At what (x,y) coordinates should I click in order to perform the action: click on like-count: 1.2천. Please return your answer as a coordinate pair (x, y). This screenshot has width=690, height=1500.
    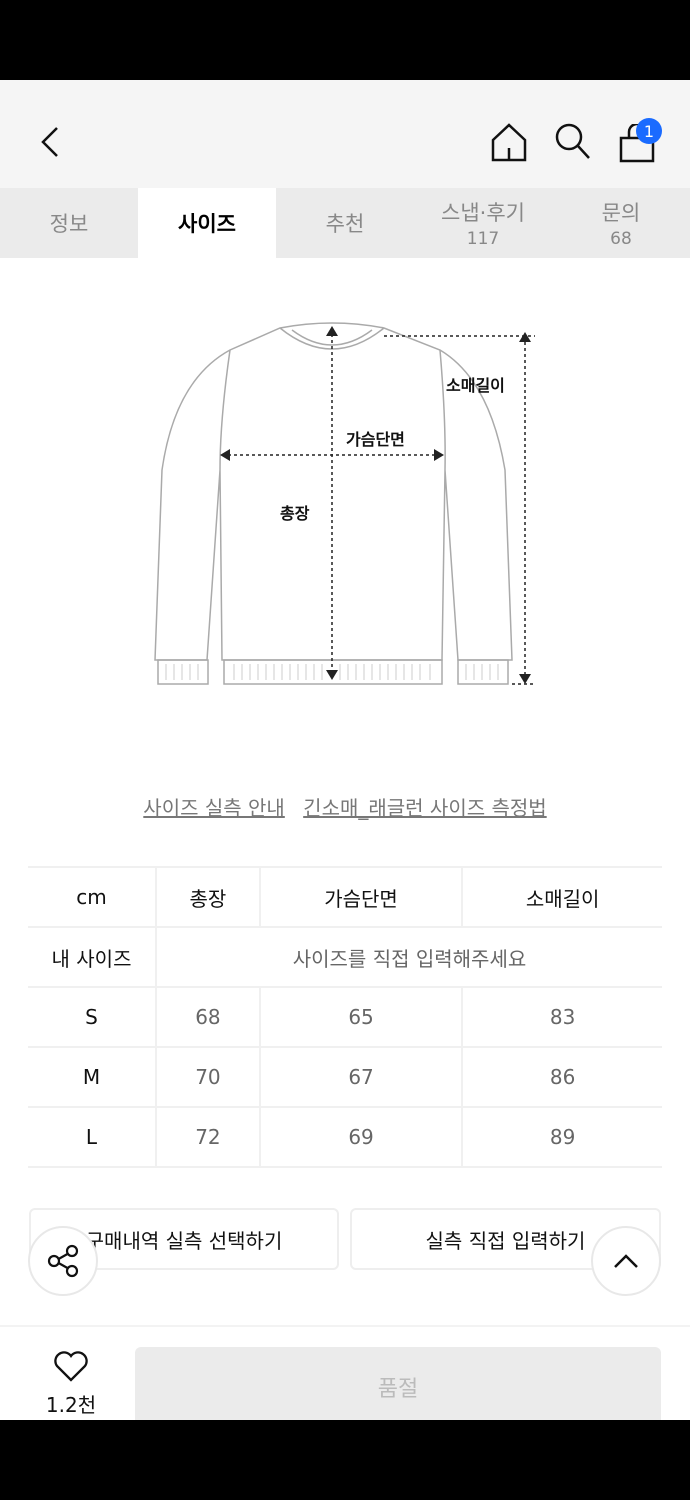
    Looking at the image, I should click on (71, 1405).